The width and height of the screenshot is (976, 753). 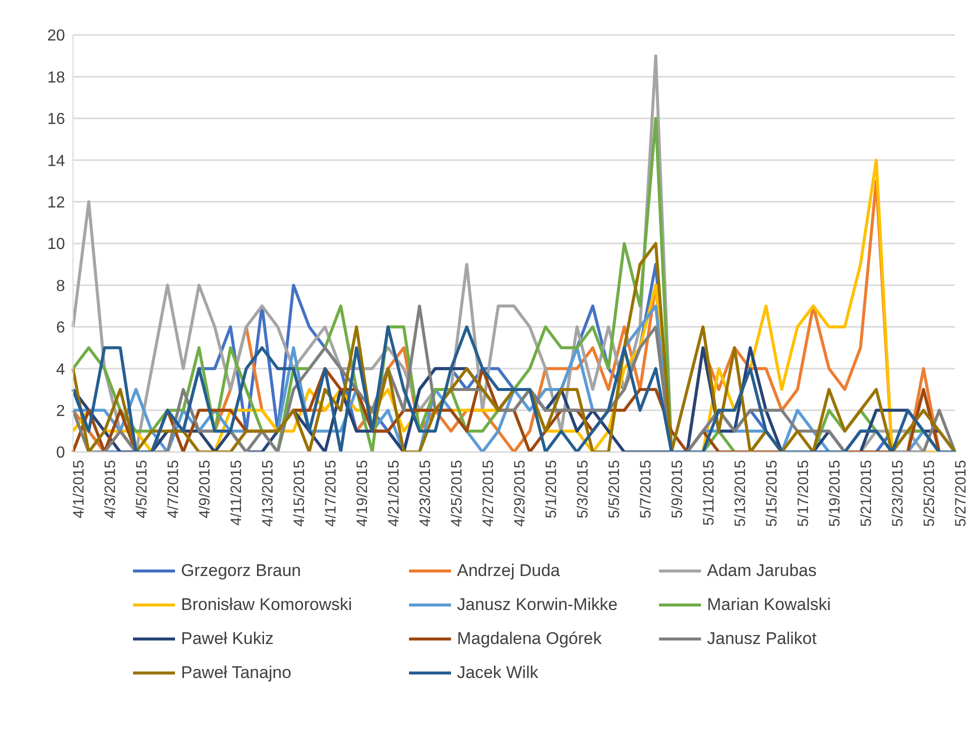 I want to click on legend-label: Marian Kowalski, so click(x=769, y=605).